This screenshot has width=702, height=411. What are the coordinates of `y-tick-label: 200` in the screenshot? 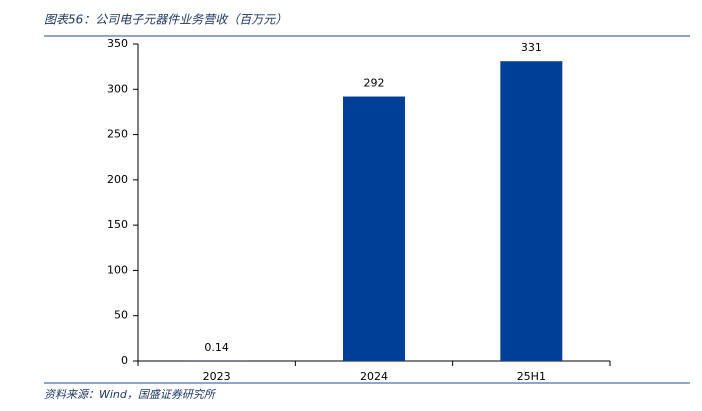 It's located at (117, 179).